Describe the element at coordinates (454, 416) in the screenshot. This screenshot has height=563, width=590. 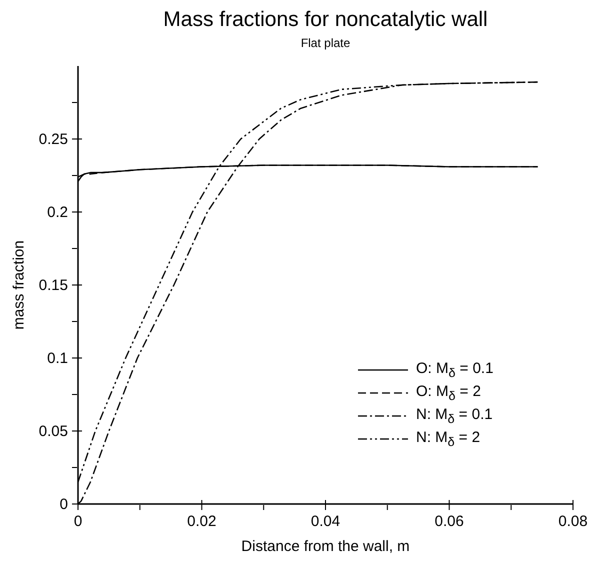
I see `legend-label: N: M$_{δ}$ = 0.1` at that location.